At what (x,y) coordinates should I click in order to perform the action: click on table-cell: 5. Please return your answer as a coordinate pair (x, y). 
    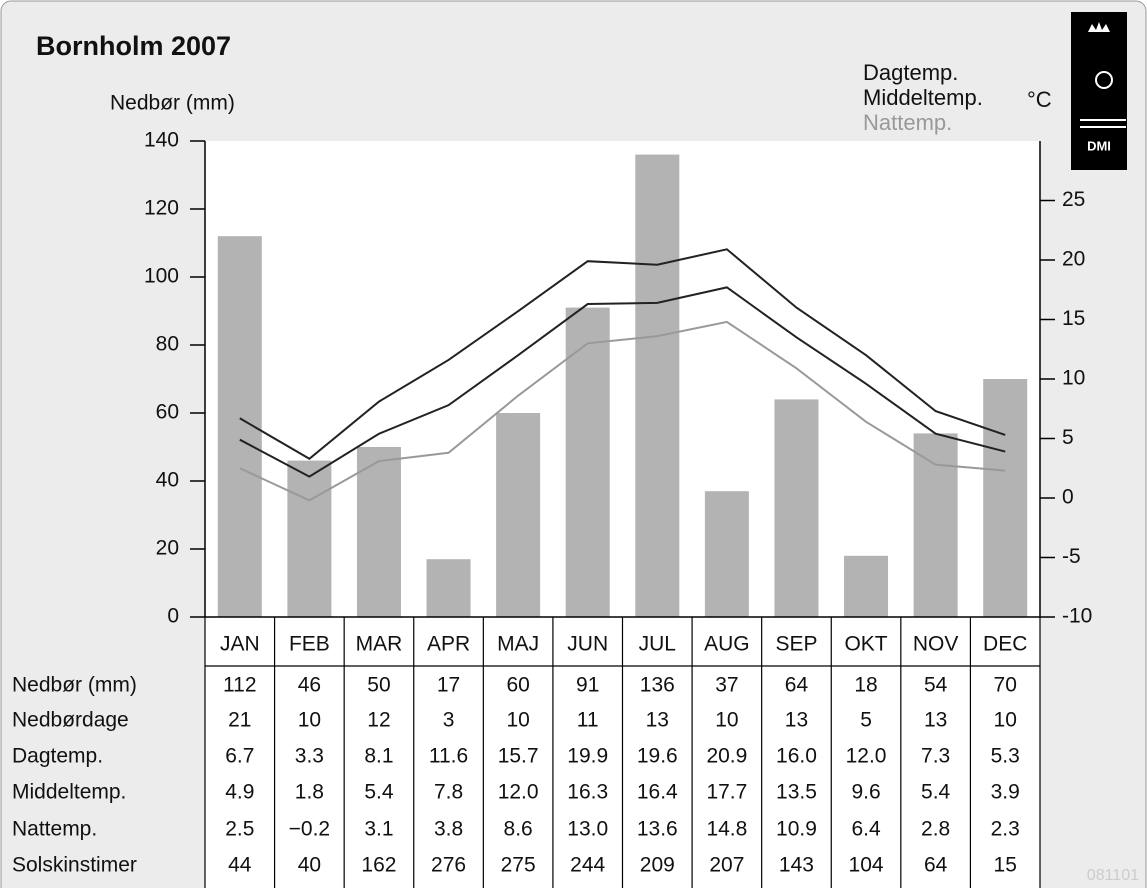
    Looking at the image, I should click on (866, 720).